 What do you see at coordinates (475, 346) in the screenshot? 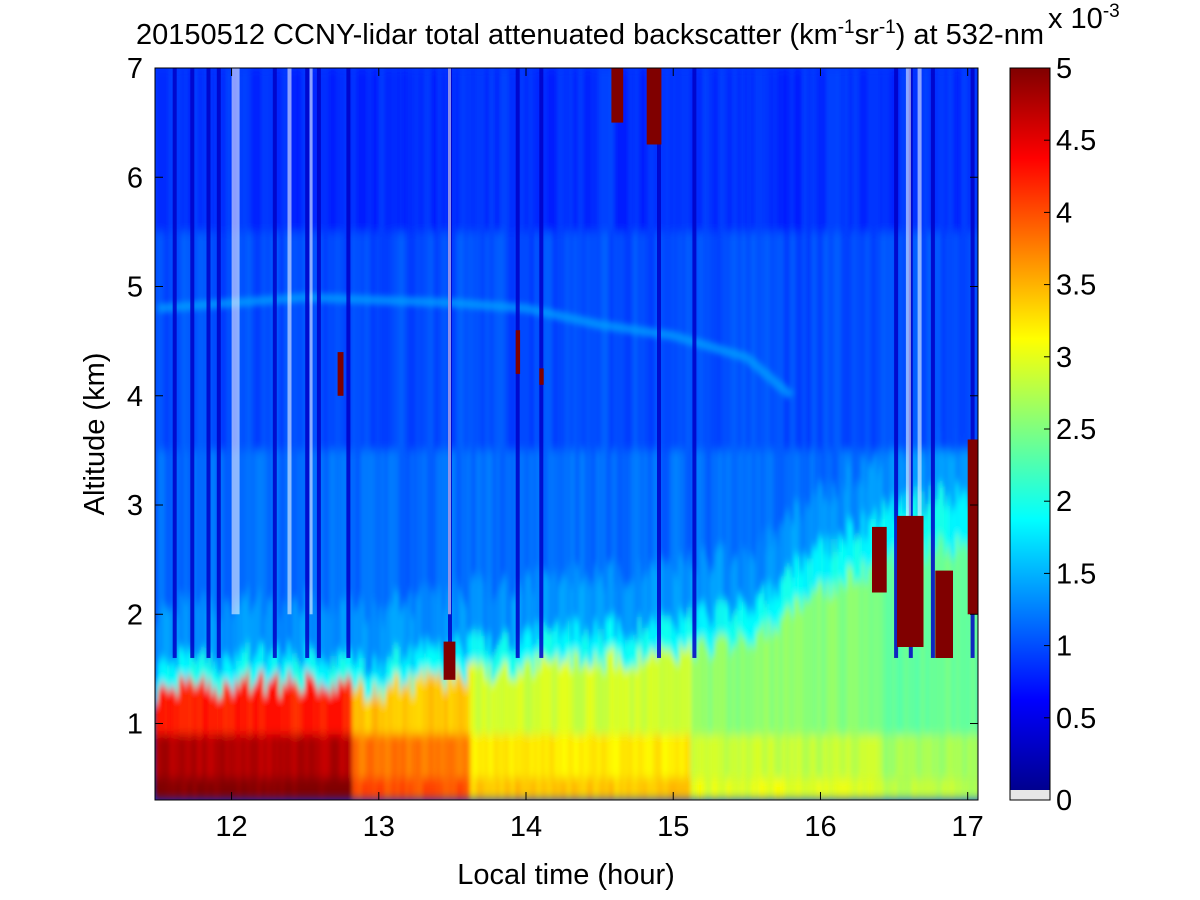
I see `elevated-aerosol-layer` at bounding box center [475, 346].